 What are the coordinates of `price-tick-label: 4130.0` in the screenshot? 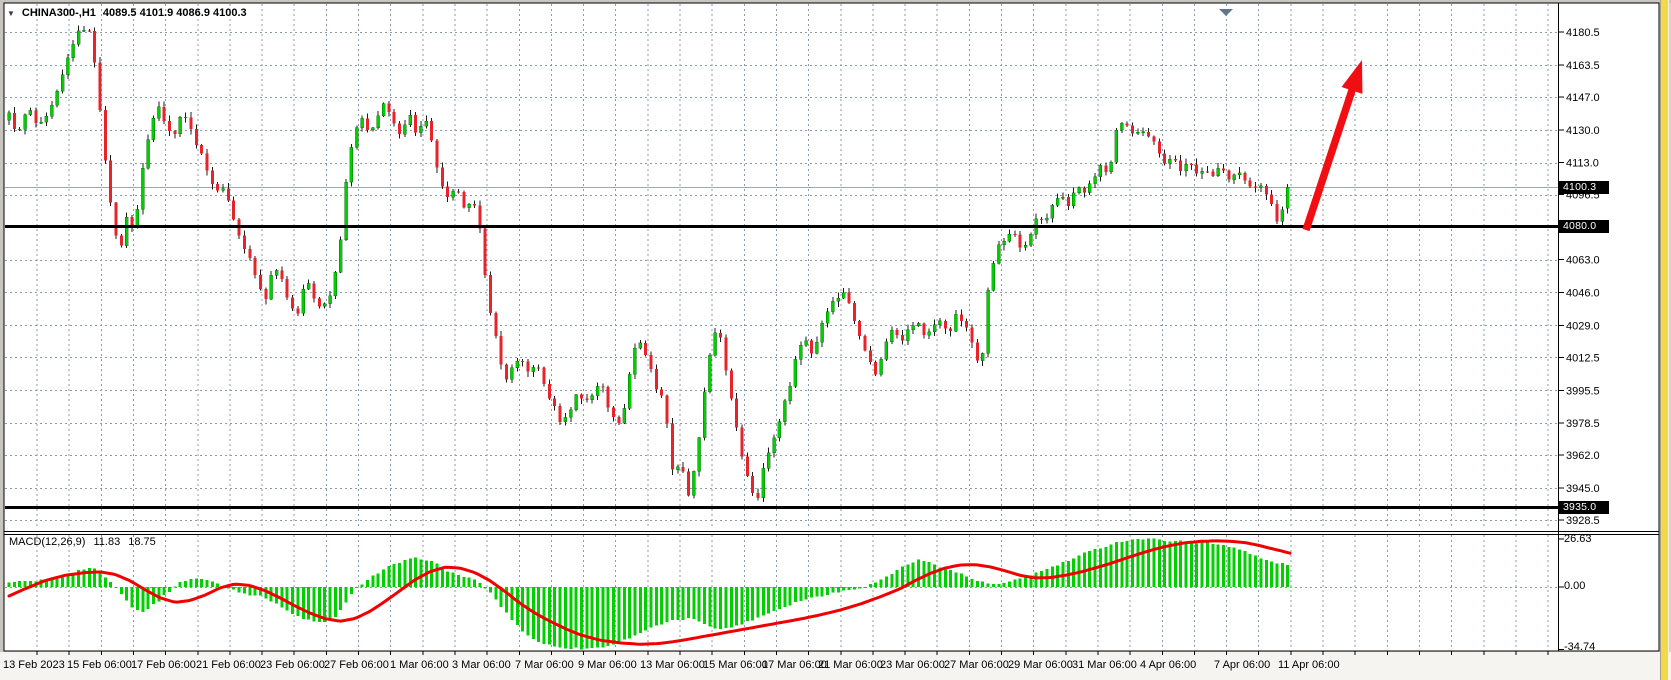 It's located at (1583, 131).